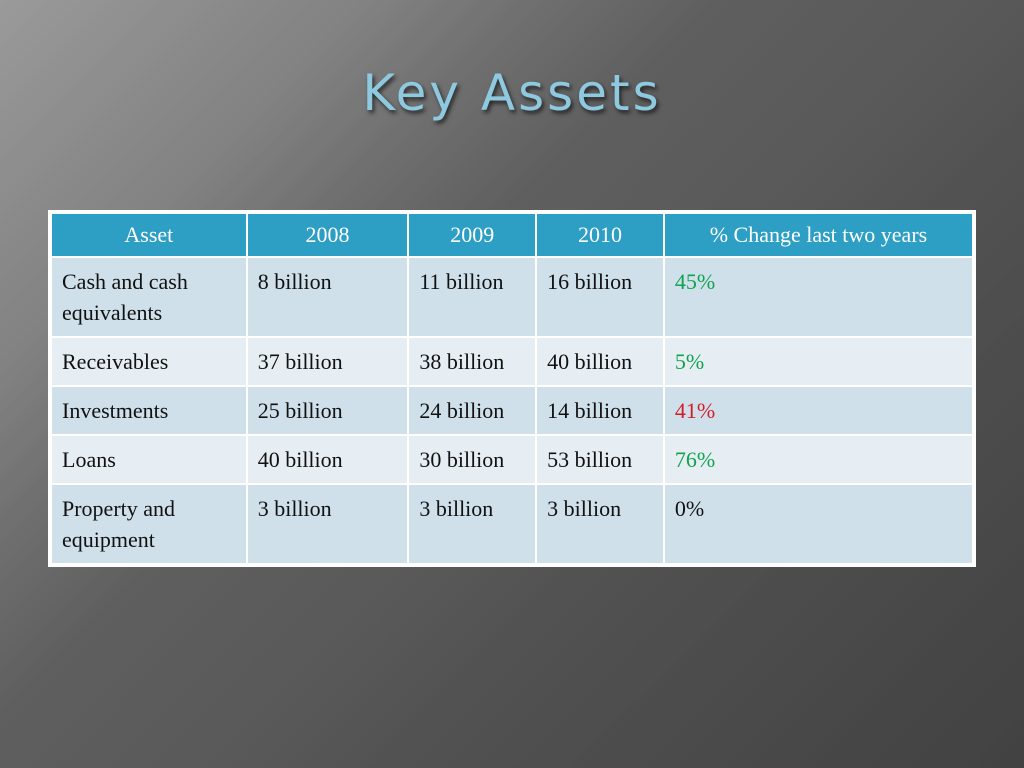 The image size is (1024, 768). I want to click on header-2010: 2010, so click(600, 235).